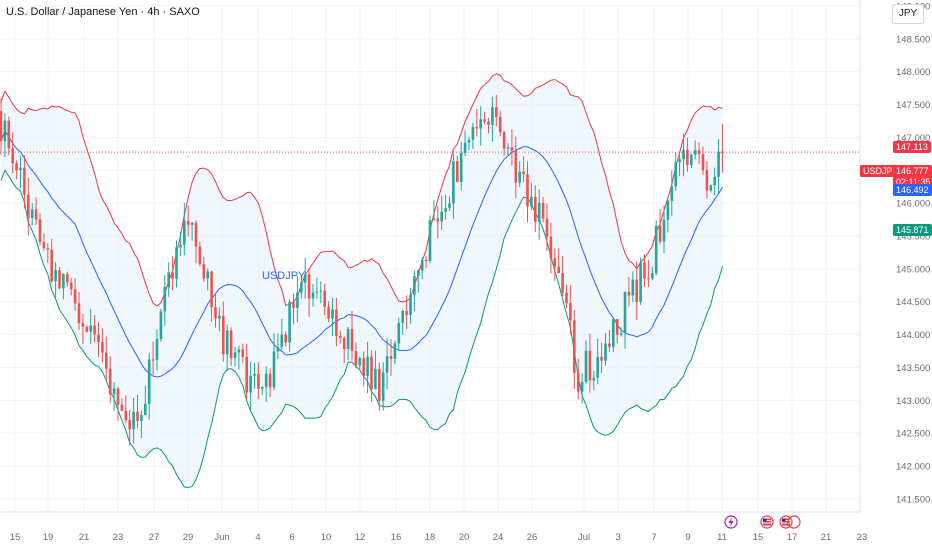  I want to click on last-price-tag: 146.777, so click(912, 171).